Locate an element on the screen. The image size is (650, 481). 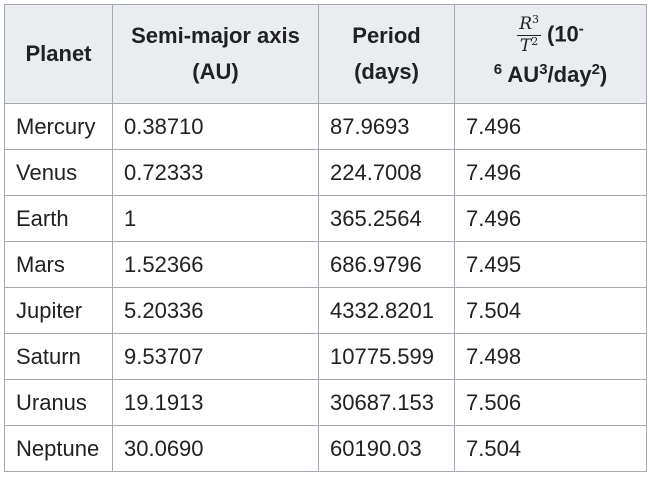
unit-prefix: (10 is located at coordinates (563, 33).